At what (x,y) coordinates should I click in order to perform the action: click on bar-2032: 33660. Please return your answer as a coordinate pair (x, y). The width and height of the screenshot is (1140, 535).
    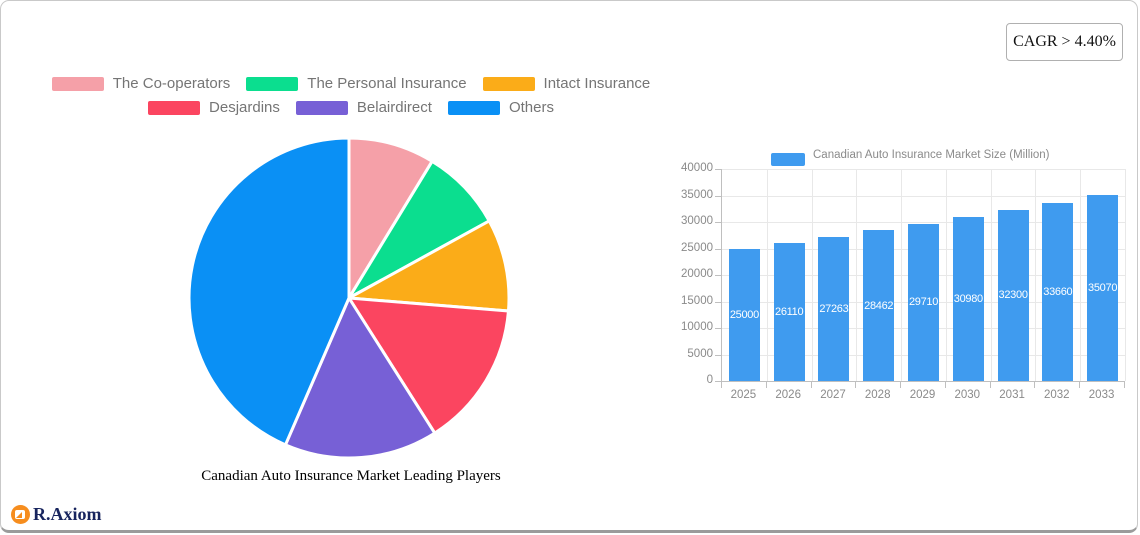
    Looking at the image, I should click on (1058, 291).